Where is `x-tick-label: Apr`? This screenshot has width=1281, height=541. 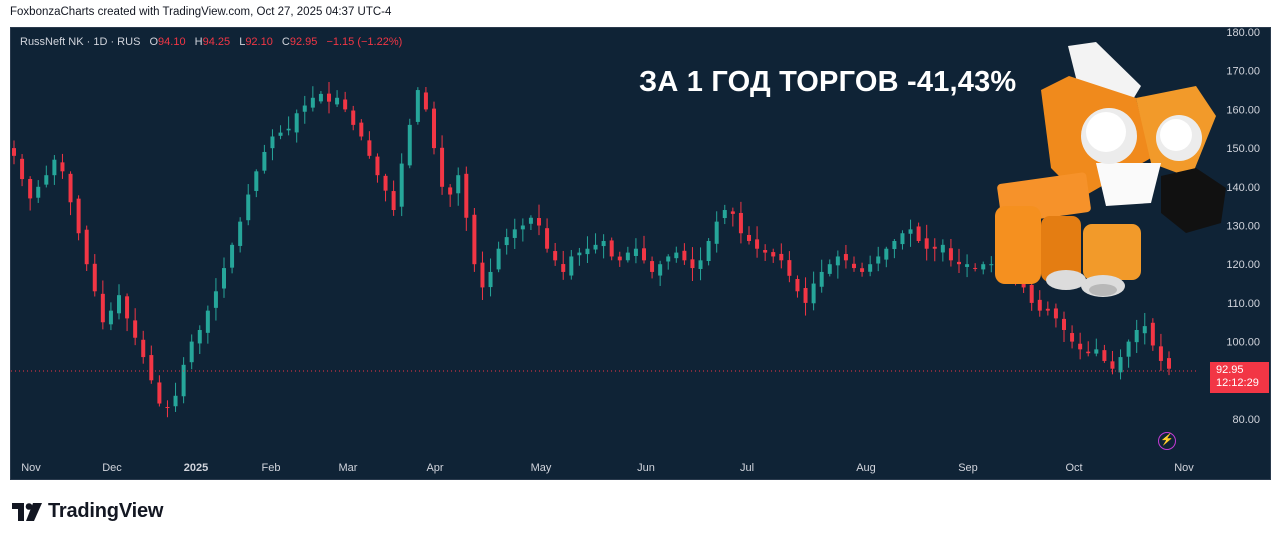
x-tick-label: Apr is located at coordinates (434, 468).